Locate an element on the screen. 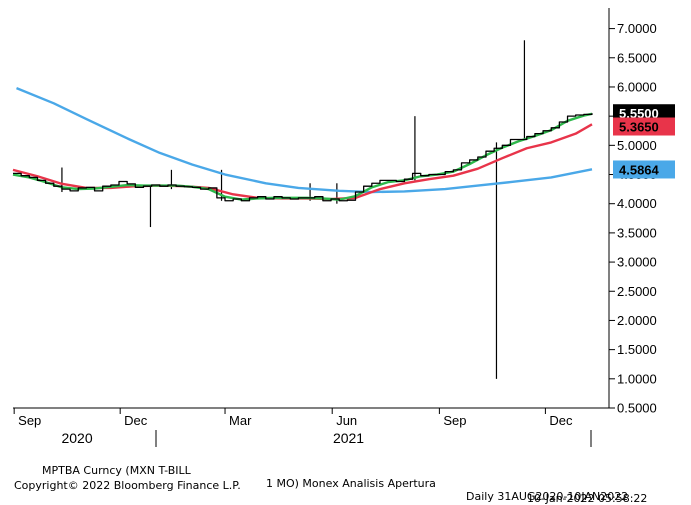  y-tick-label-1: 1.0000 is located at coordinates (637, 378).